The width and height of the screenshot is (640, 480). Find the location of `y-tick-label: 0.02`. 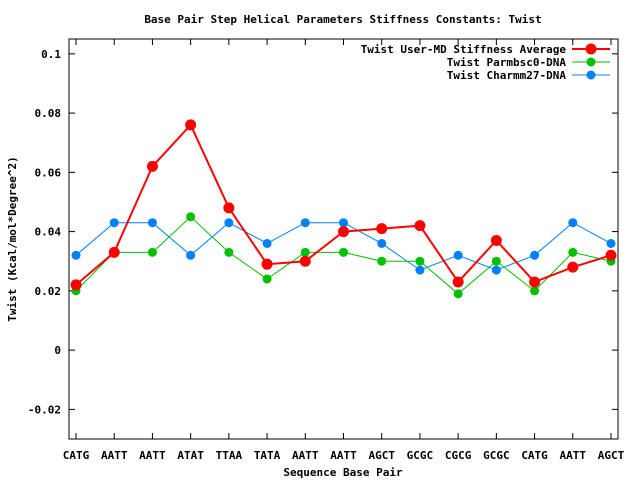

y-tick-label: 0.02 is located at coordinates (48, 291).